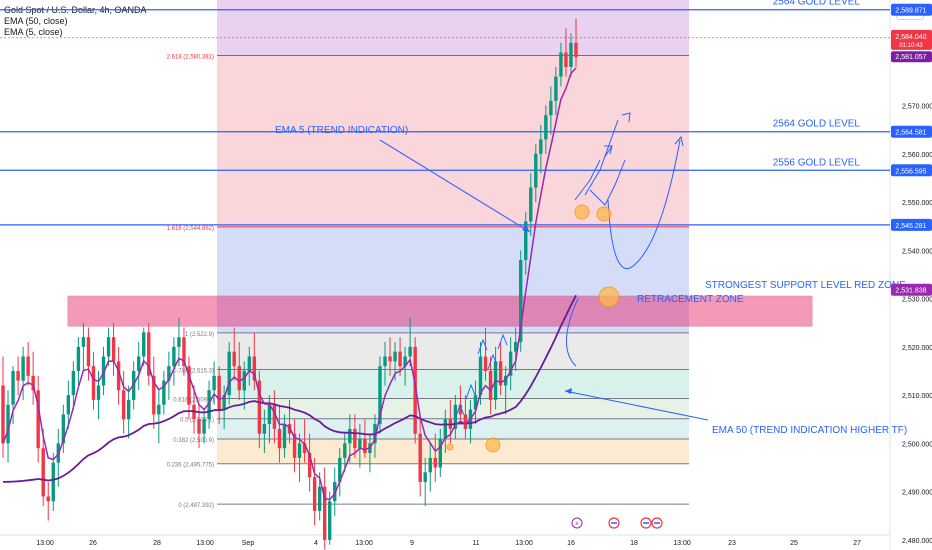  What do you see at coordinates (917, 107) in the screenshot?
I see `y-tick-label: 2,570.000` at bounding box center [917, 107].